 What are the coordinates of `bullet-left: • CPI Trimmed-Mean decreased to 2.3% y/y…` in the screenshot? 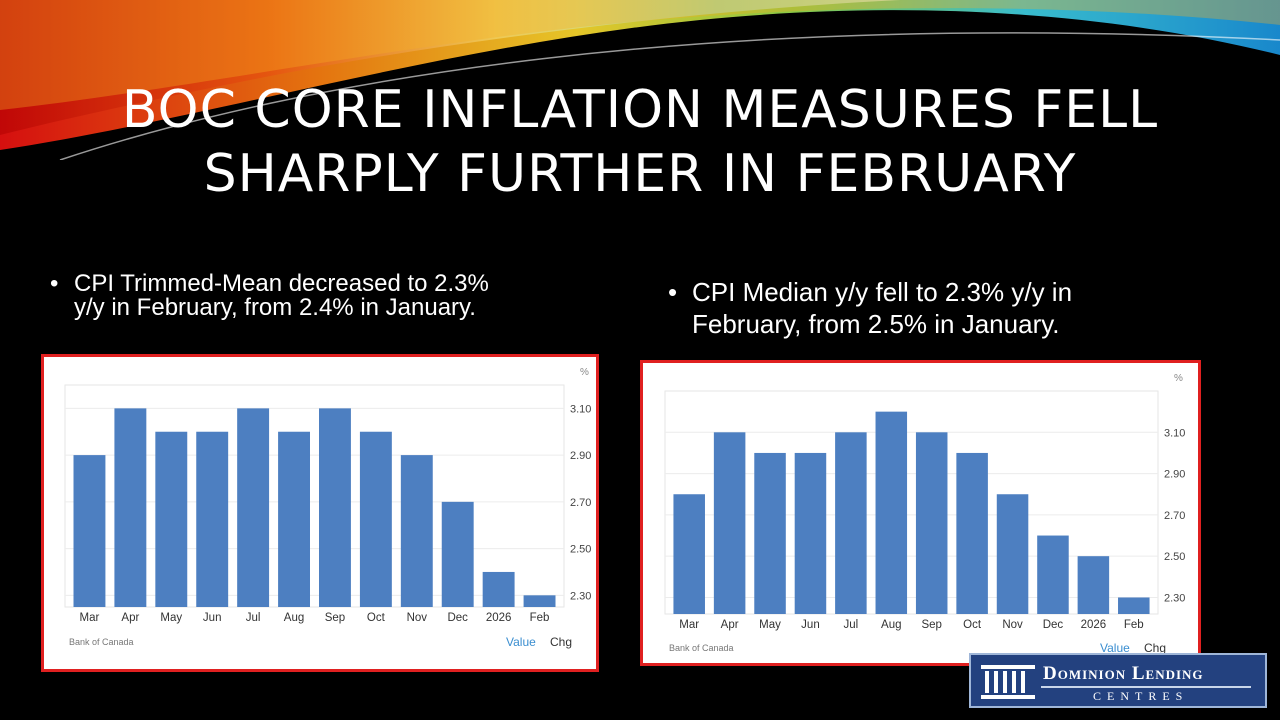 It's located at (280, 296).